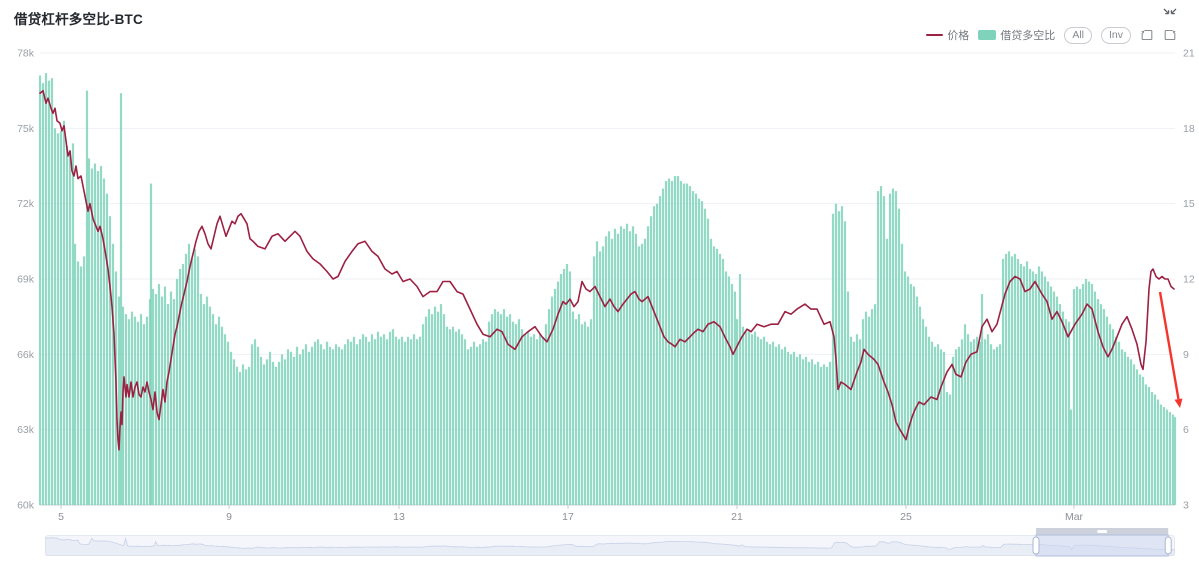  What do you see at coordinates (1078, 35) in the screenshot?
I see `range-all-button: All` at bounding box center [1078, 35].